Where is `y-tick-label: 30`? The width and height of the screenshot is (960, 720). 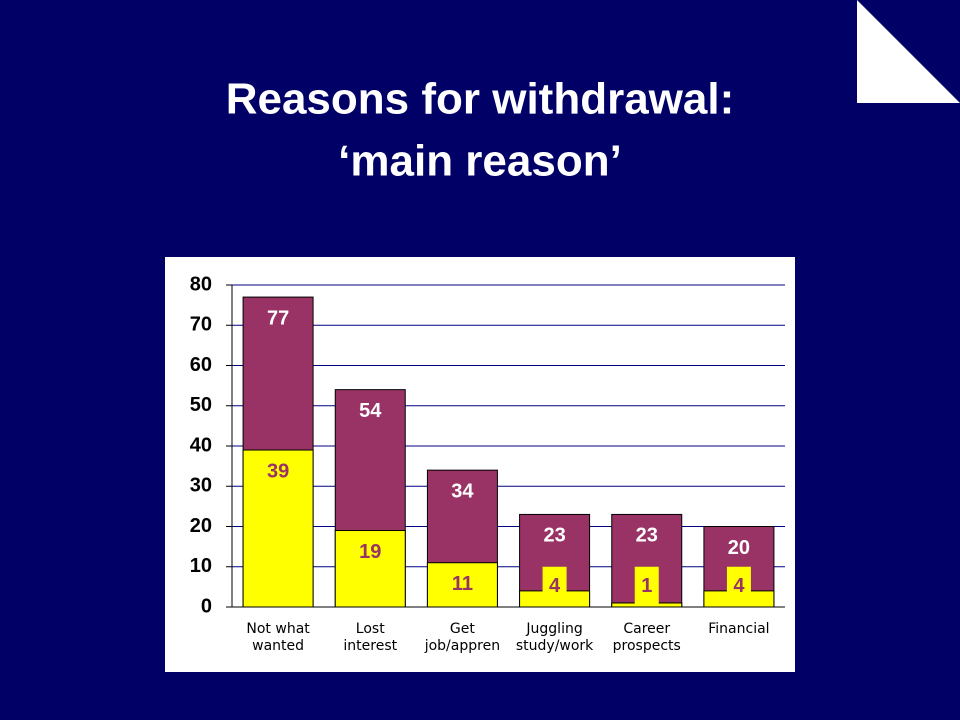 y-tick-label: 30 is located at coordinates (201, 486).